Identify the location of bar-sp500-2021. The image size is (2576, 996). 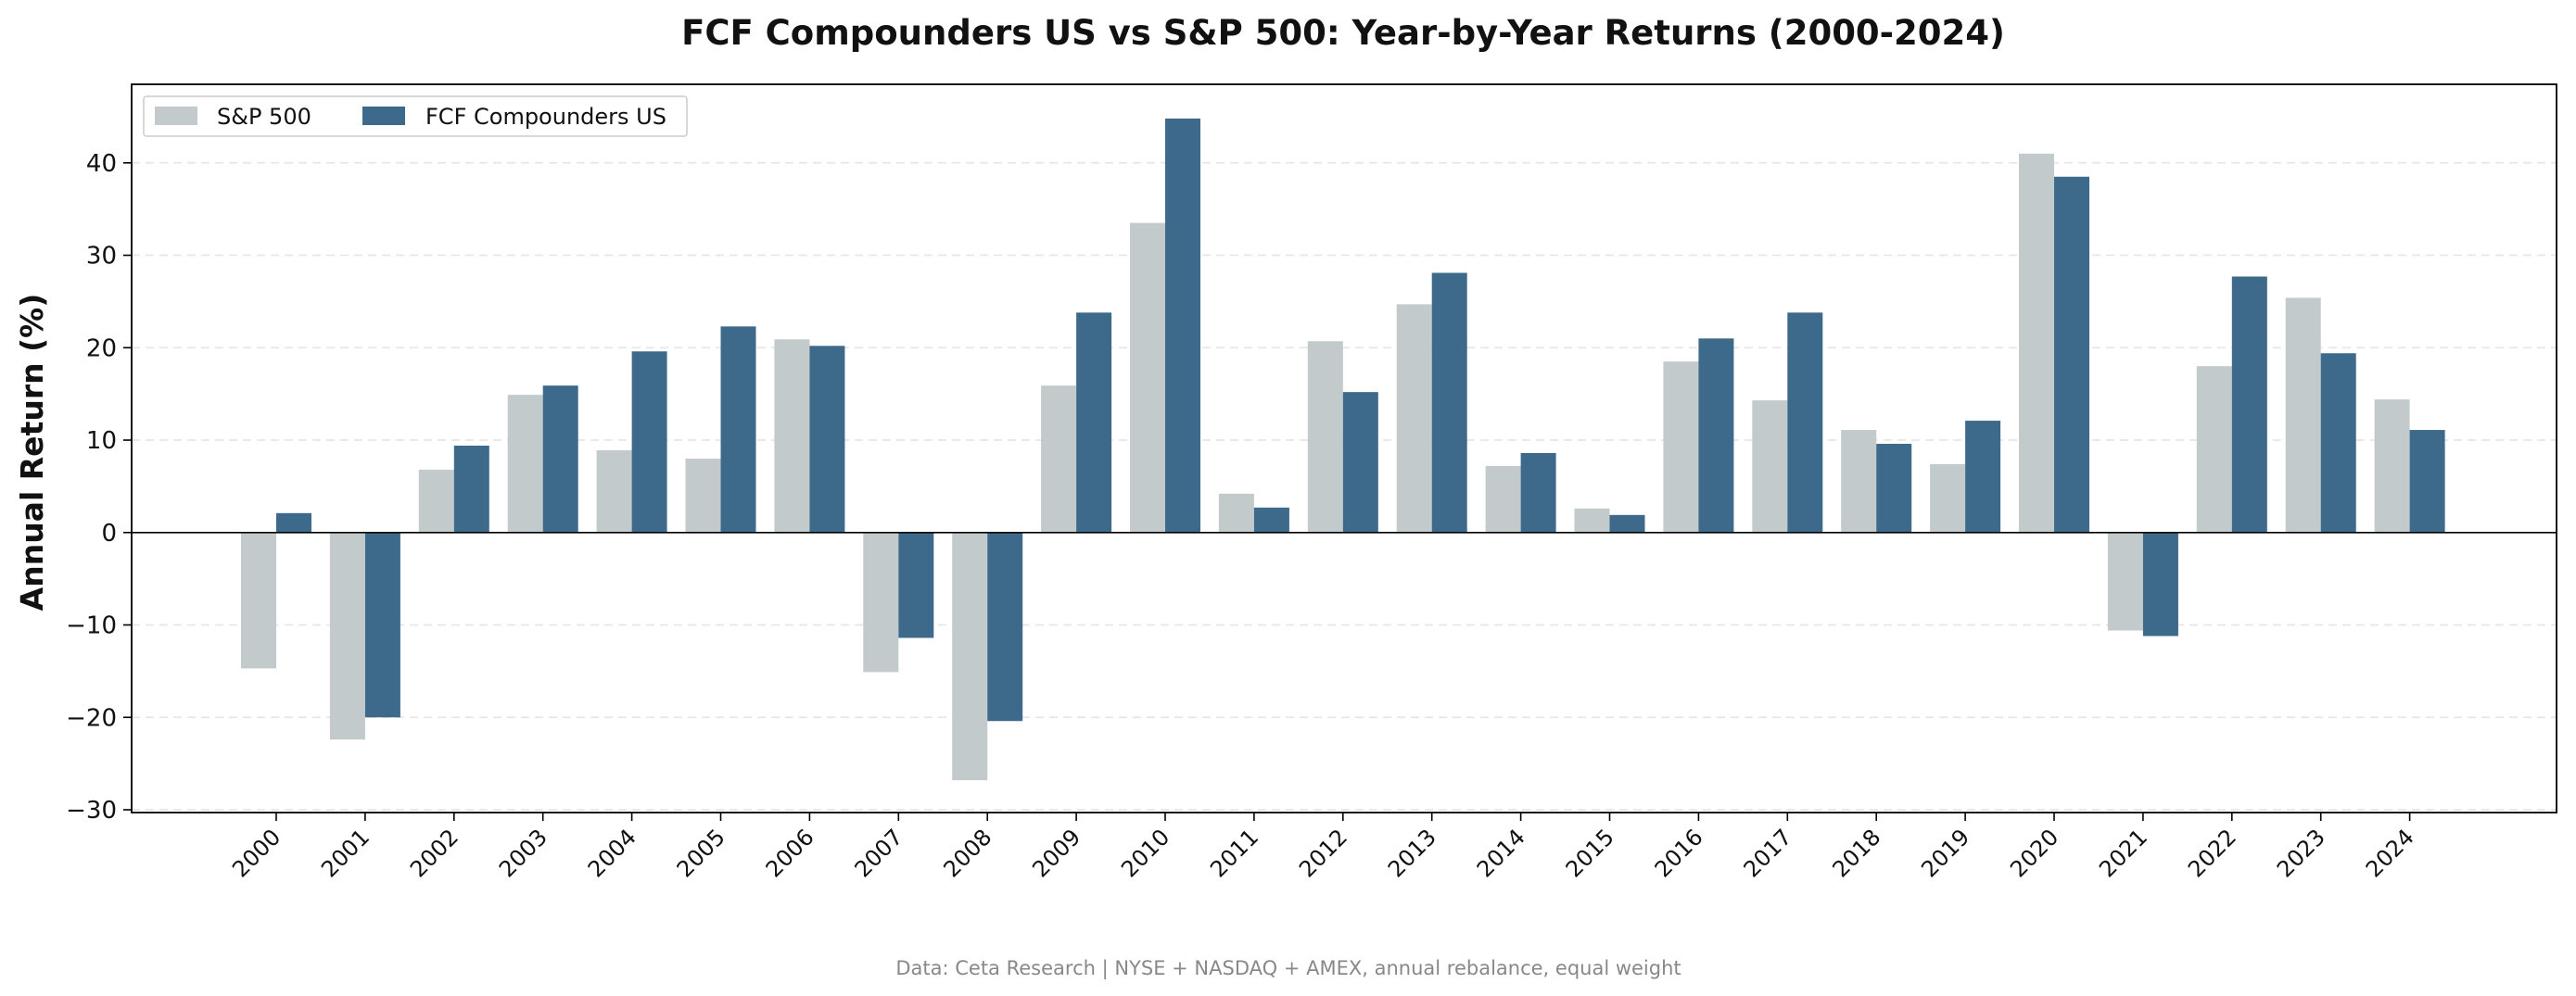
(2125, 582).